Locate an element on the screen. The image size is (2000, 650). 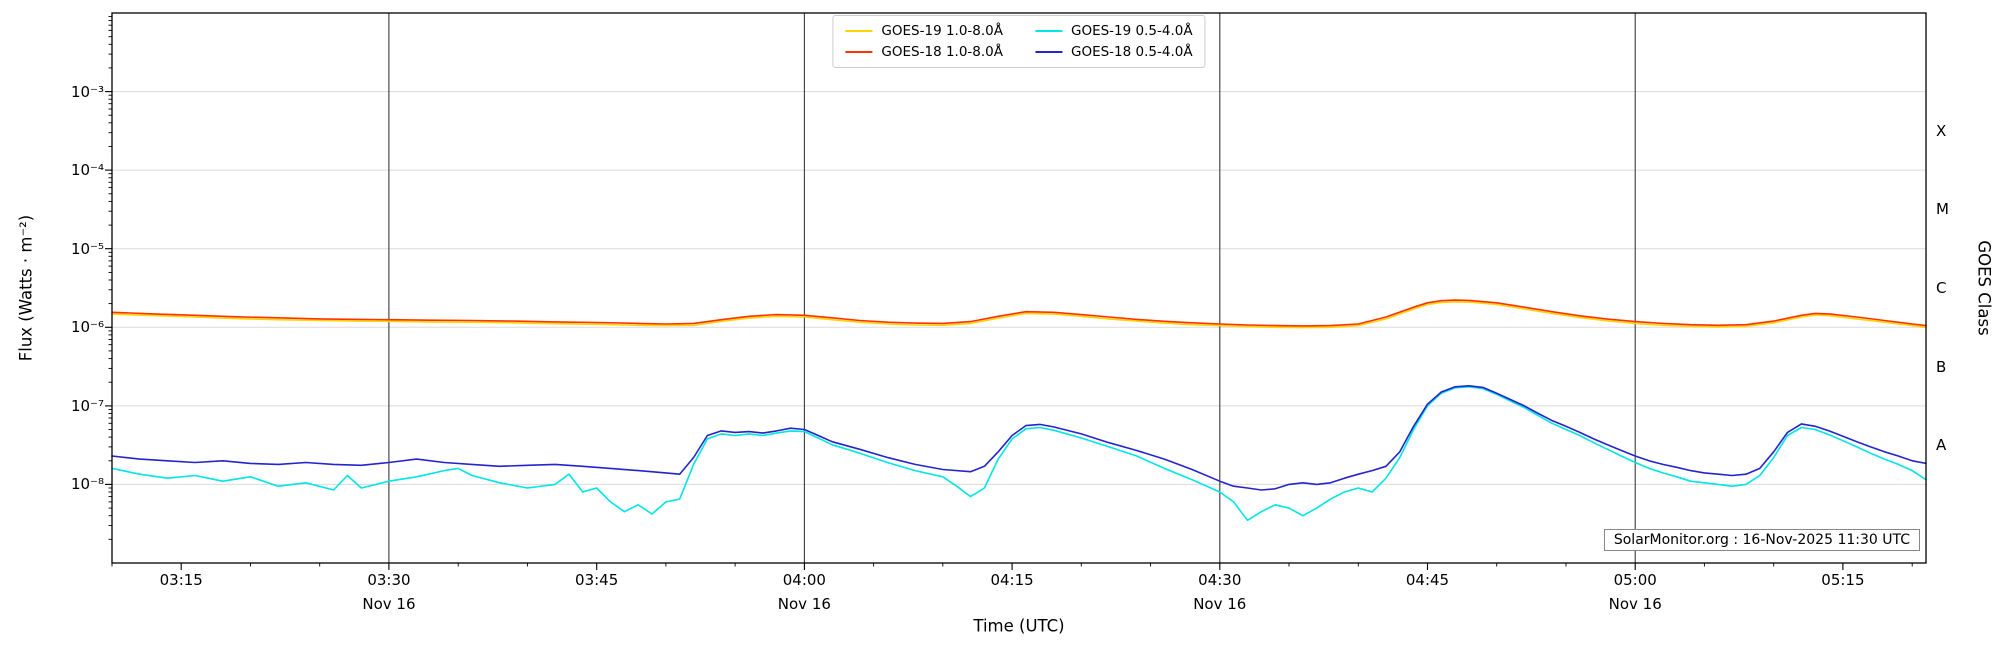
goes-class-letter: B is located at coordinates (1941, 366).